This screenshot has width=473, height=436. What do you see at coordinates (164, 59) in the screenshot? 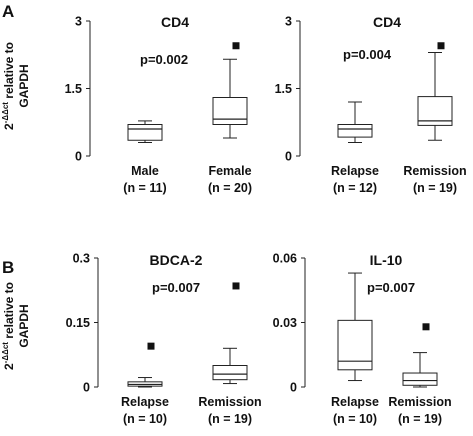
I see `p-value-annotation: p=0.002` at bounding box center [164, 59].